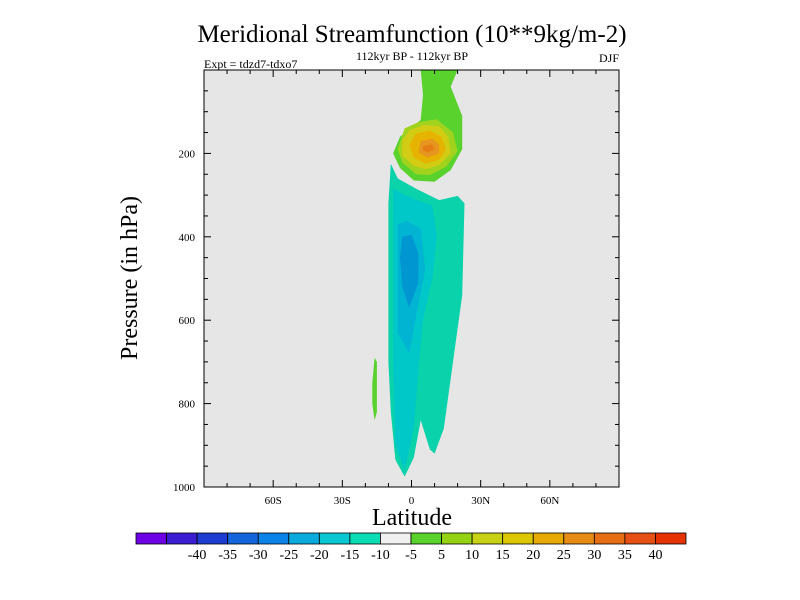 The image size is (800, 600). I want to click on colorbar-label: -35, so click(227, 555).